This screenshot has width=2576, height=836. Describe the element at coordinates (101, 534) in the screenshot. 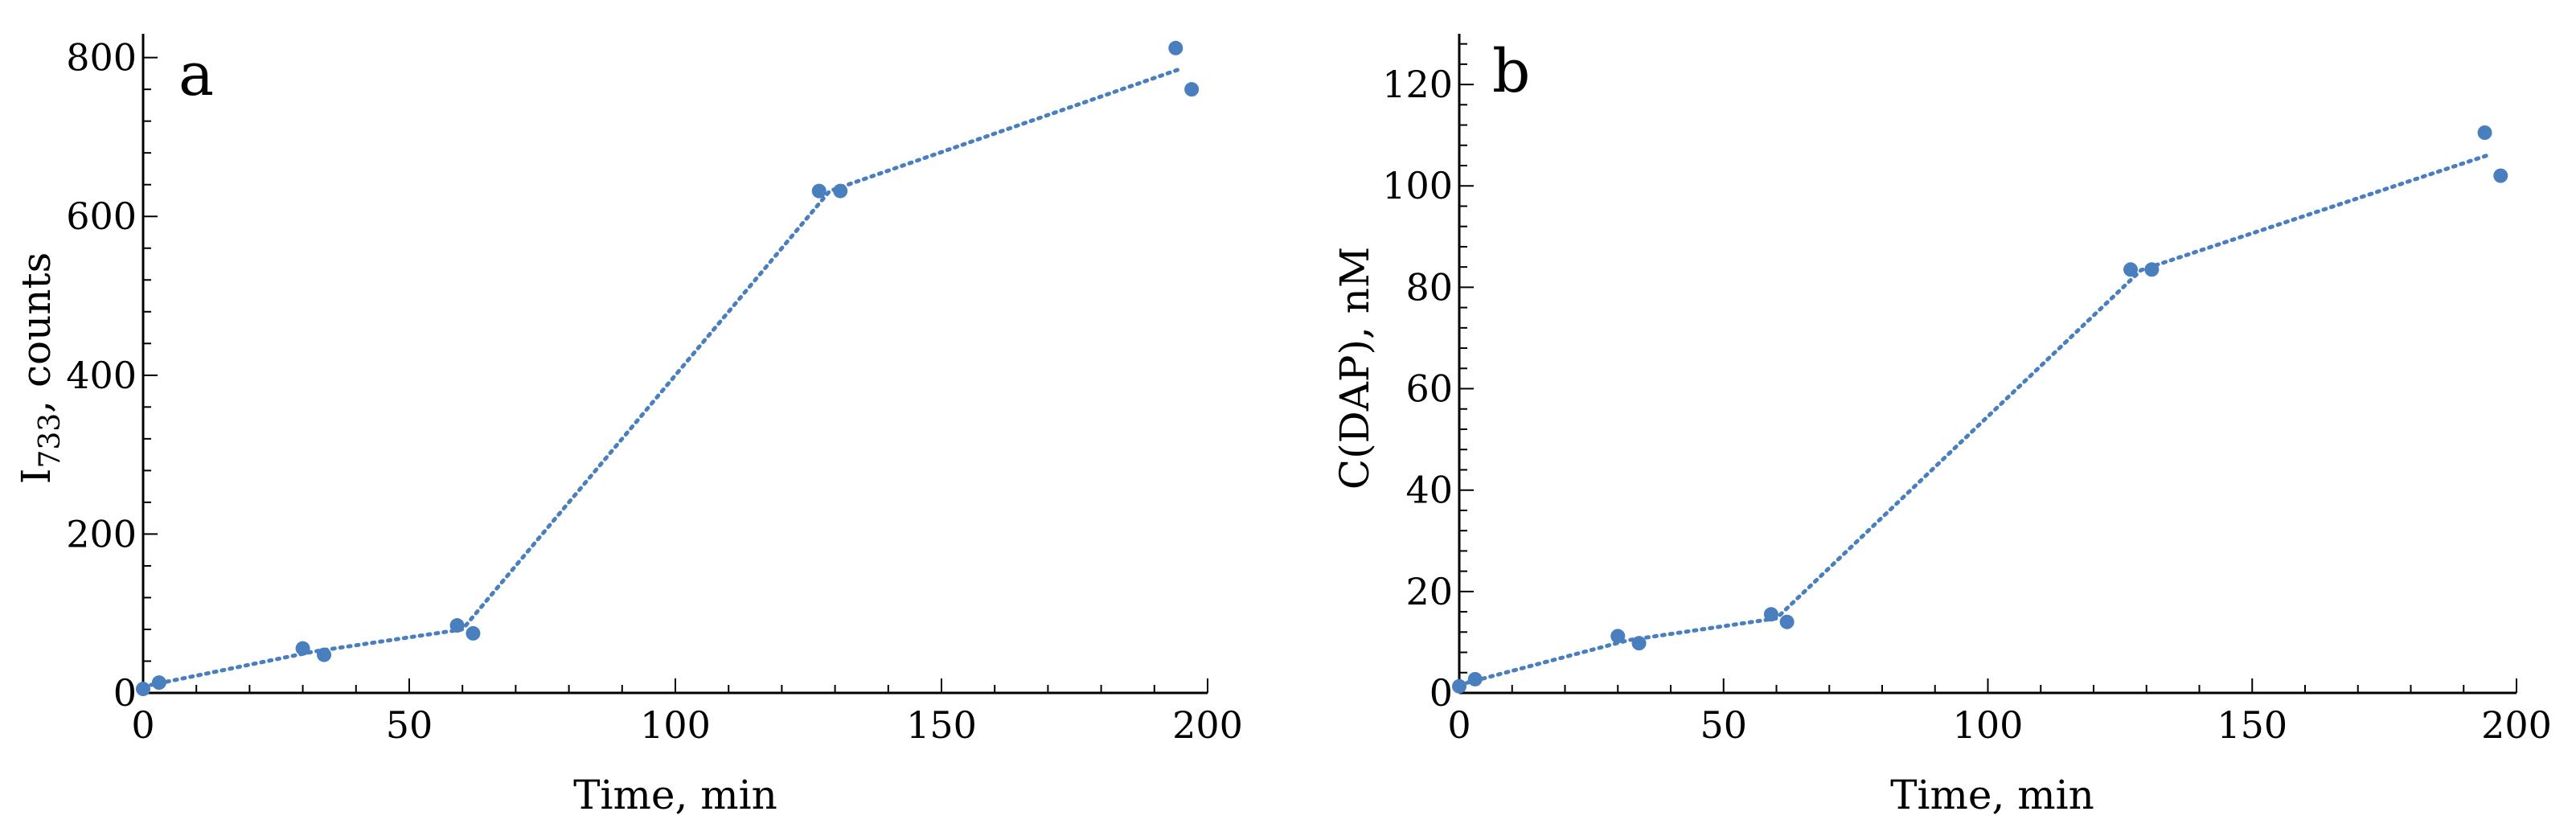

I see `panel-a-y-tick-label: 200` at that location.